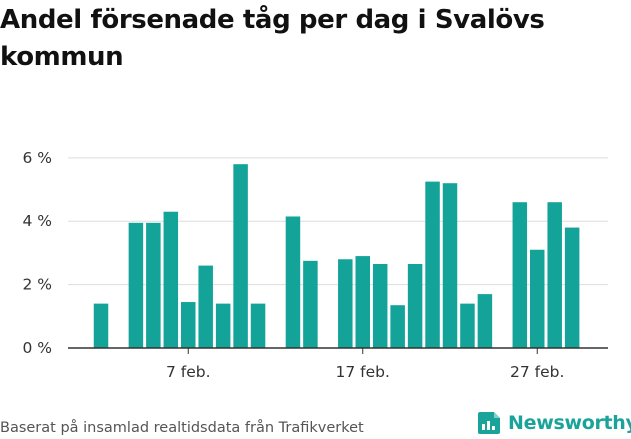 This screenshot has height=439, width=631. I want to click on newsworthy-logo-icon, so click(489, 423).